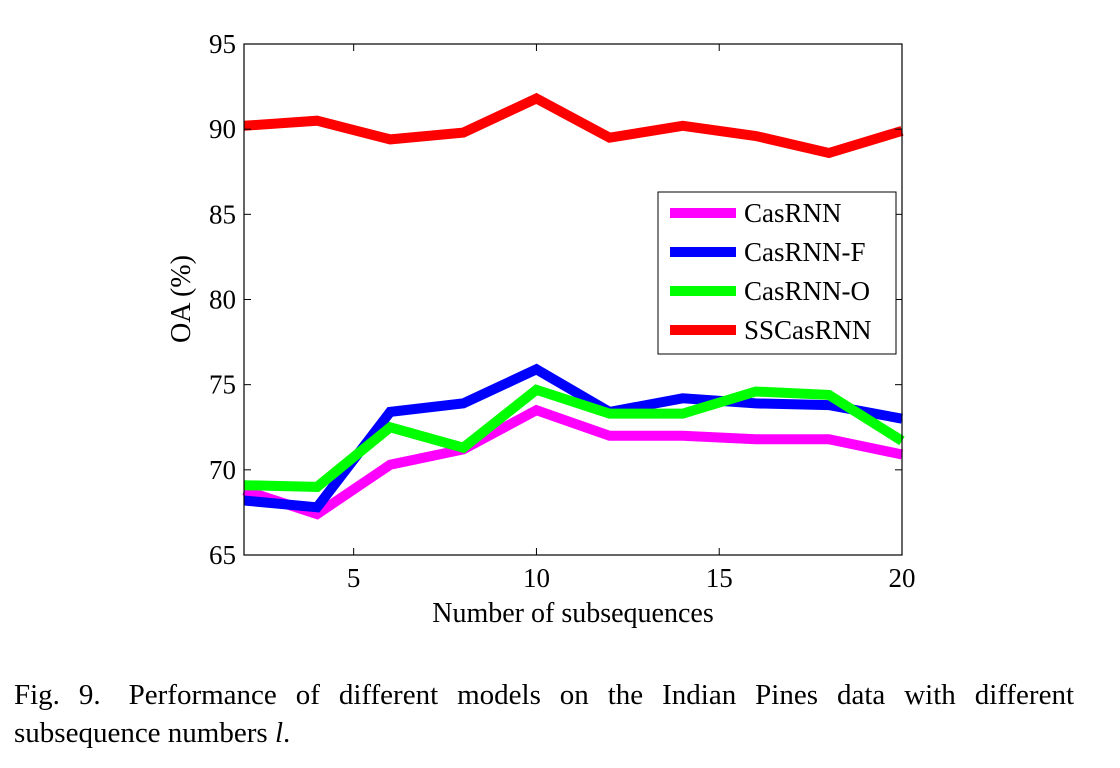 Image resolution: width=1120 pixels, height=768 pixels. I want to click on caption-label: Fig. 9., so click(57, 695).